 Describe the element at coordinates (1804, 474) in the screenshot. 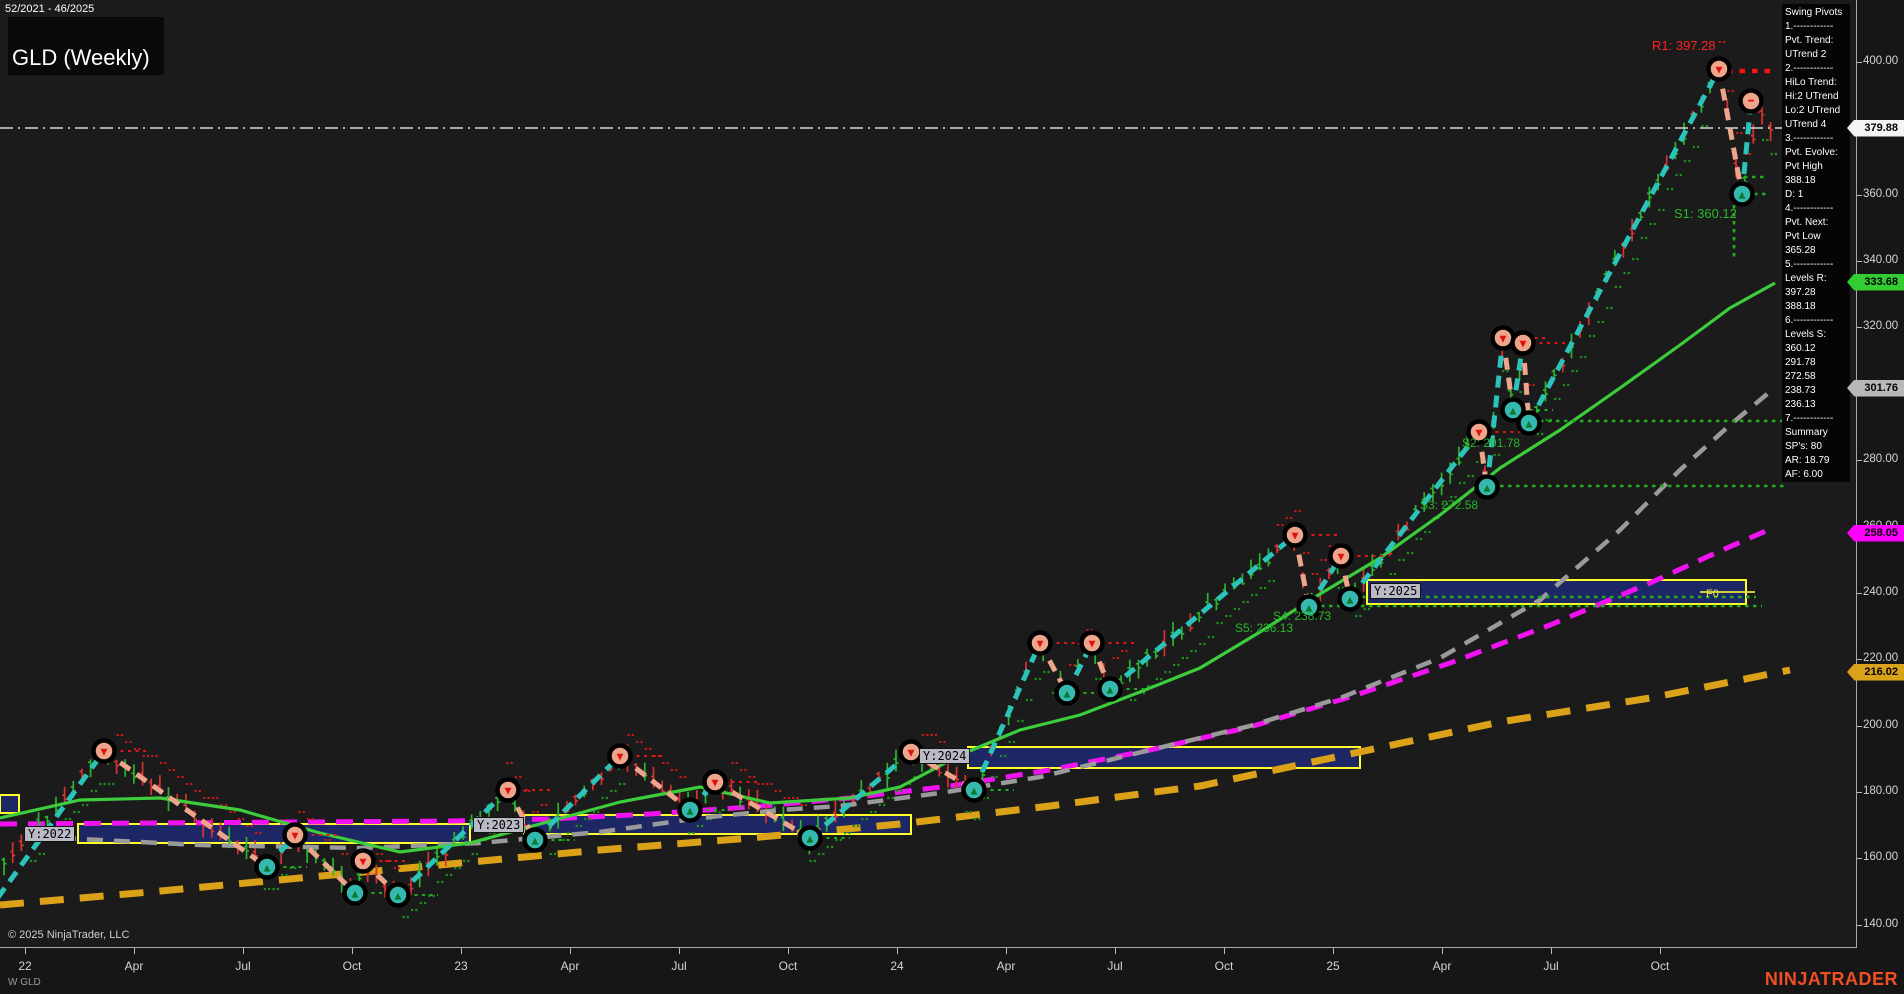

I see `panel-line: AF: 6.00` at that location.